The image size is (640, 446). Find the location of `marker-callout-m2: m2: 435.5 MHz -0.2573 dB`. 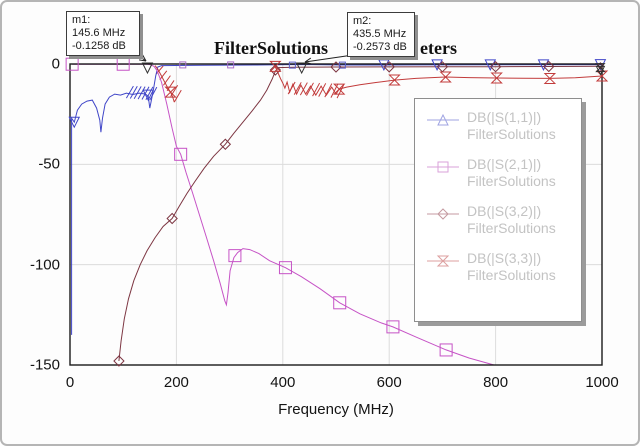

marker-callout-m2: m2: 435.5 MHz -0.2573 dB is located at coordinates (381, 34).